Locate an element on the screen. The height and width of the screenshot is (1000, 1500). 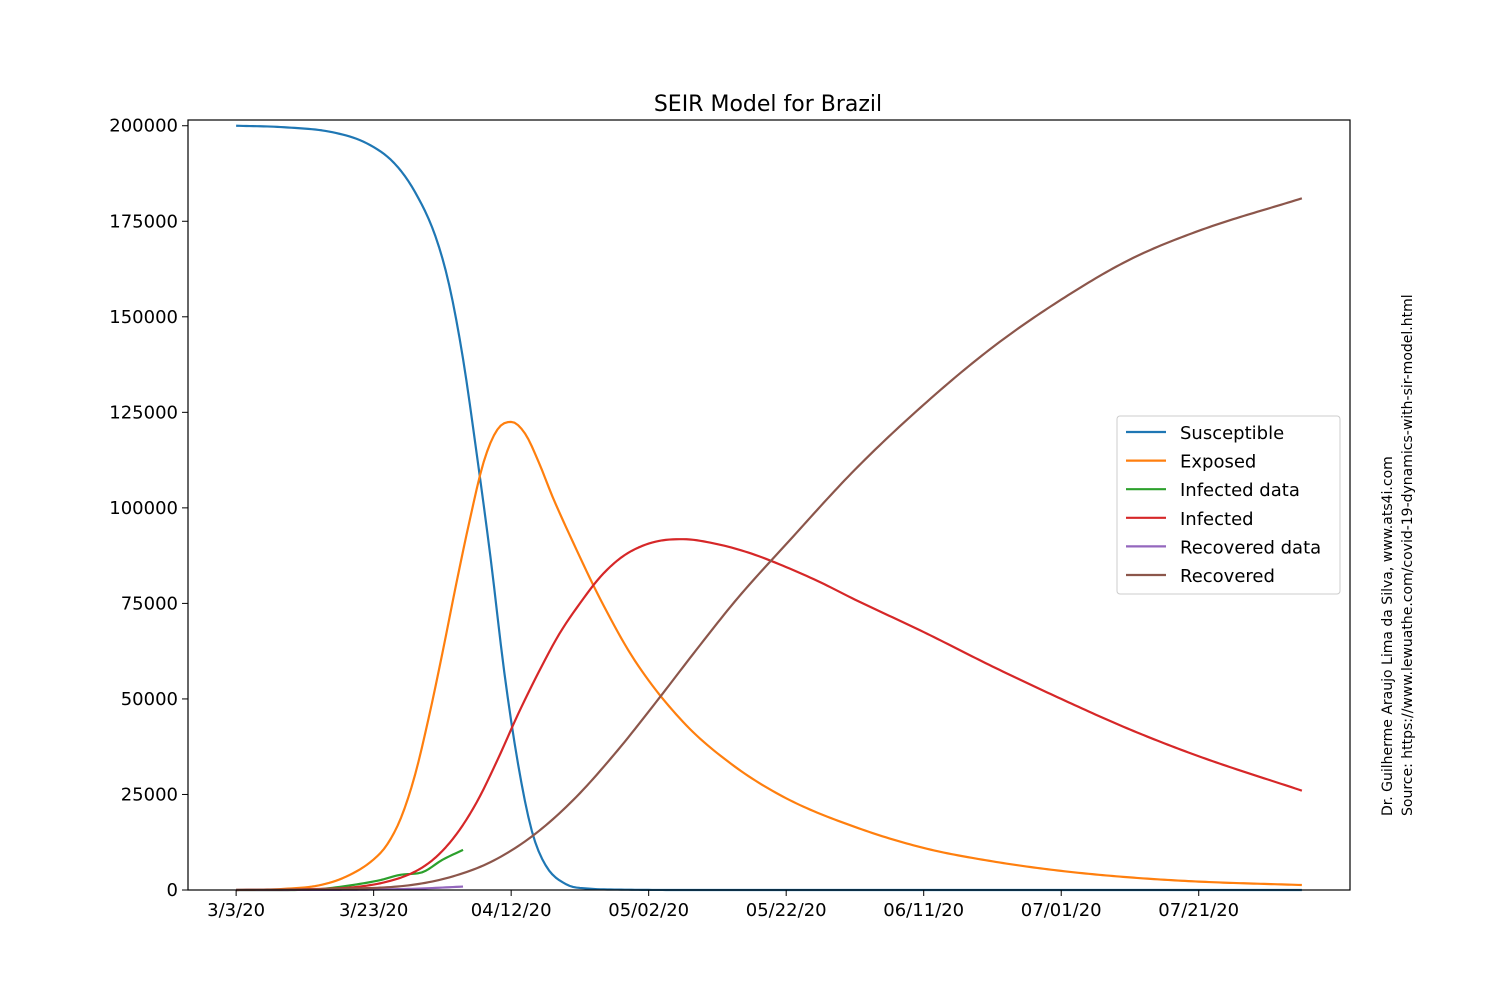
legend-label-exposed: Exposed is located at coordinates (1218, 462).